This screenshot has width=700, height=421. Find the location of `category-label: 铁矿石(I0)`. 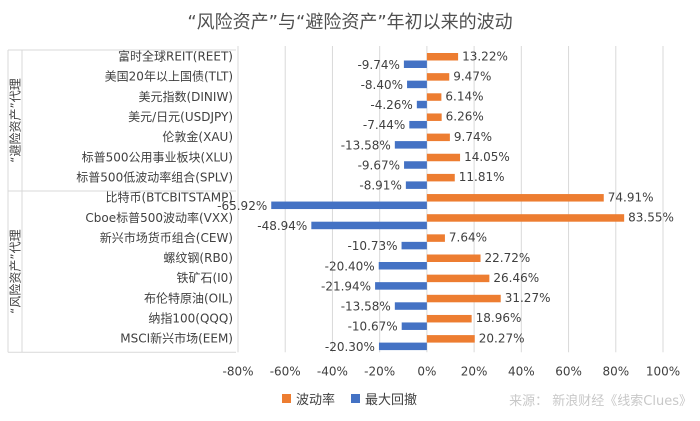

category-label: 铁矿石(I0) is located at coordinates (204, 278).